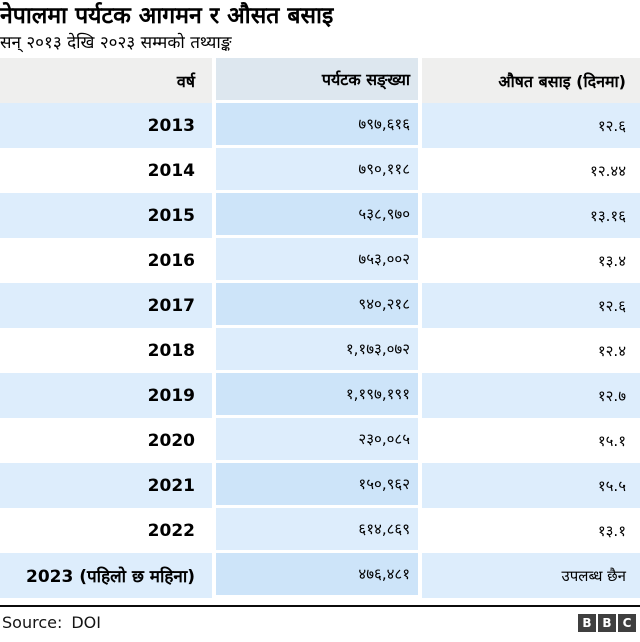 The width and height of the screenshot is (640, 642). I want to click on table-header-row: वर्ष पर्यटक सङ्ख्या औषत बसाइ (दिनमा), so click(320, 80).